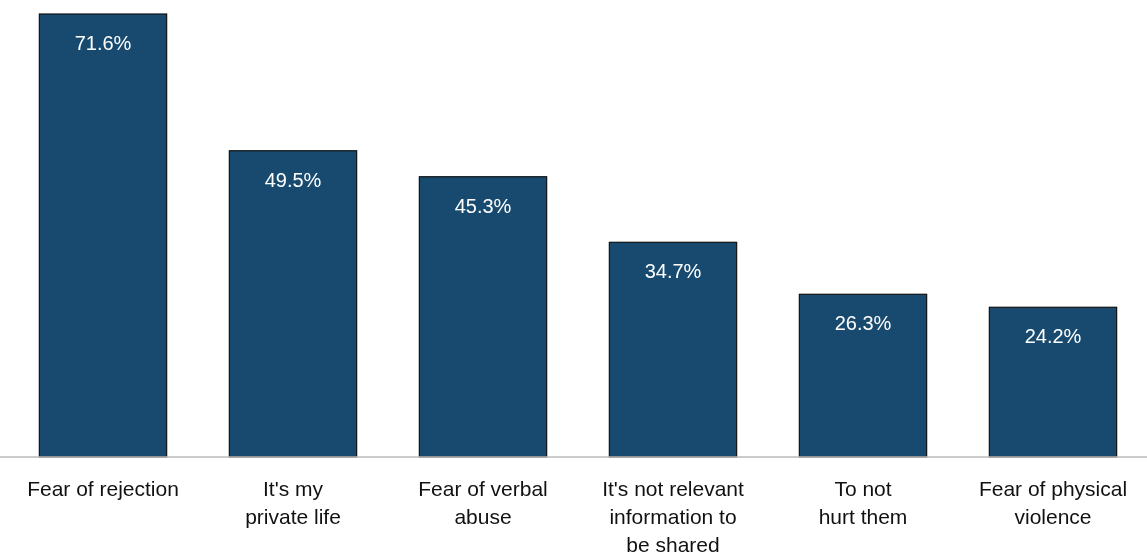  Describe the element at coordinates (293, 502) in the screenshot. I see `x-tick-label: It's my private life` at that location.